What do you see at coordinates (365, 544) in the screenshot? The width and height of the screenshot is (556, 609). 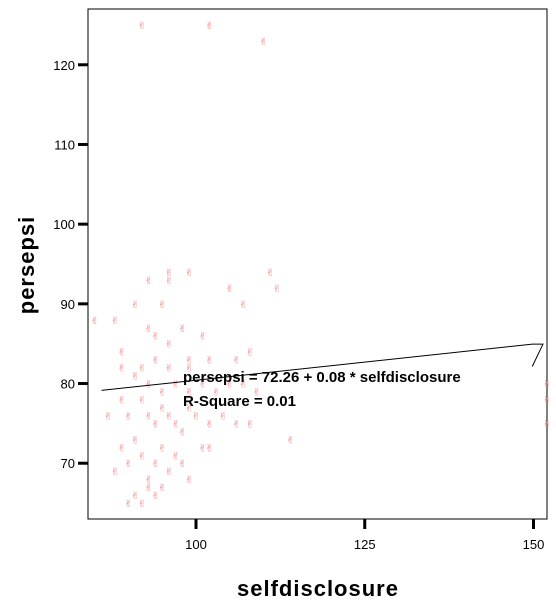 I see `x-tick-label: 125` at bounding box center [365, 544].